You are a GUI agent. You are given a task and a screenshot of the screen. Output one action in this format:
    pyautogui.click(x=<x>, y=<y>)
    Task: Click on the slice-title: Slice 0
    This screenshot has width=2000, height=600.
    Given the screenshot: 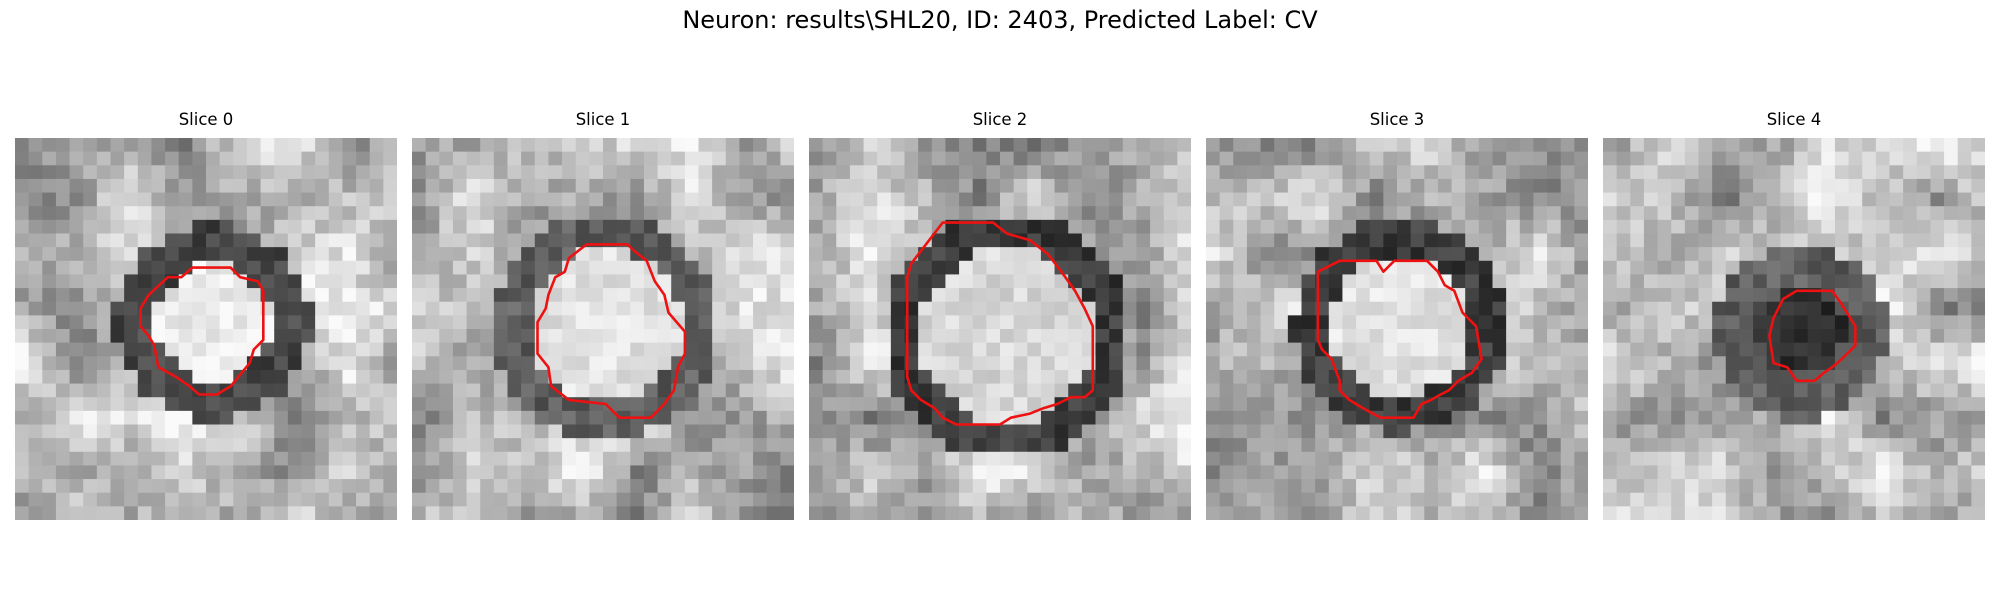 What is the action you would take?
    pyautogui.click(x=206, y=119)
    